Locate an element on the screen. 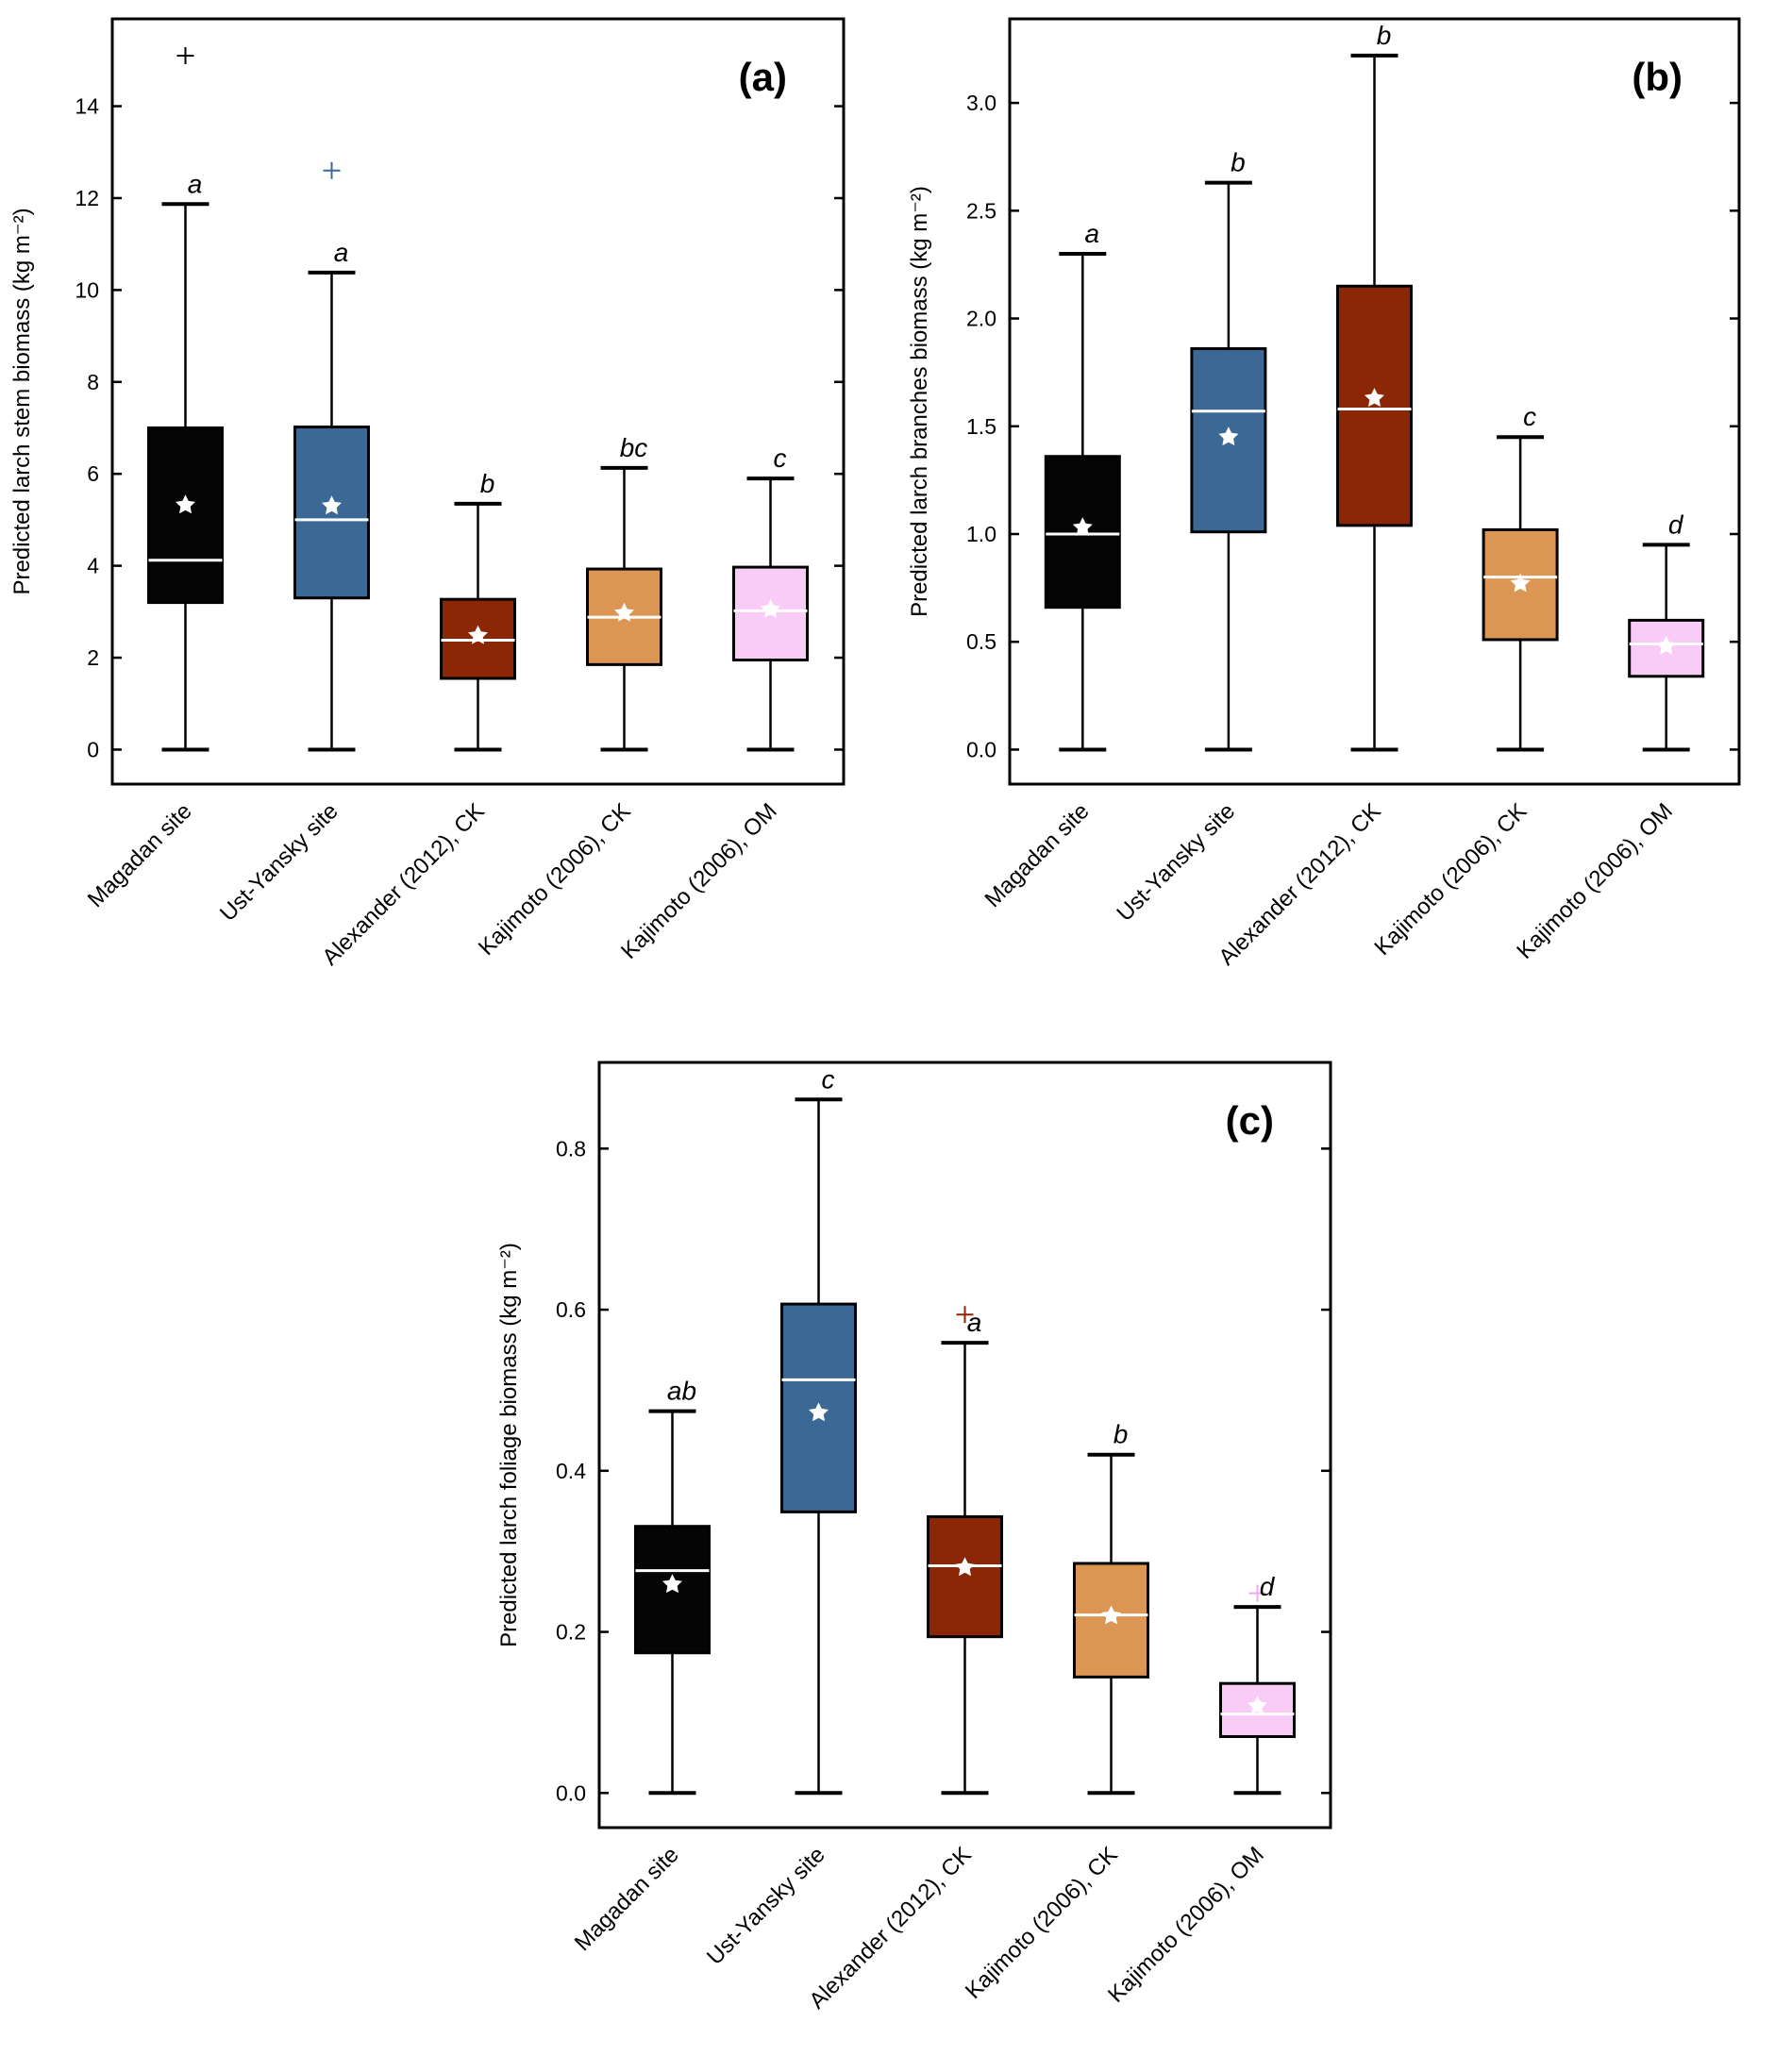 Image resolution: width=1775 pixels, height=2072 pixels. box-0: ab is located at coordinates (672, 1586).